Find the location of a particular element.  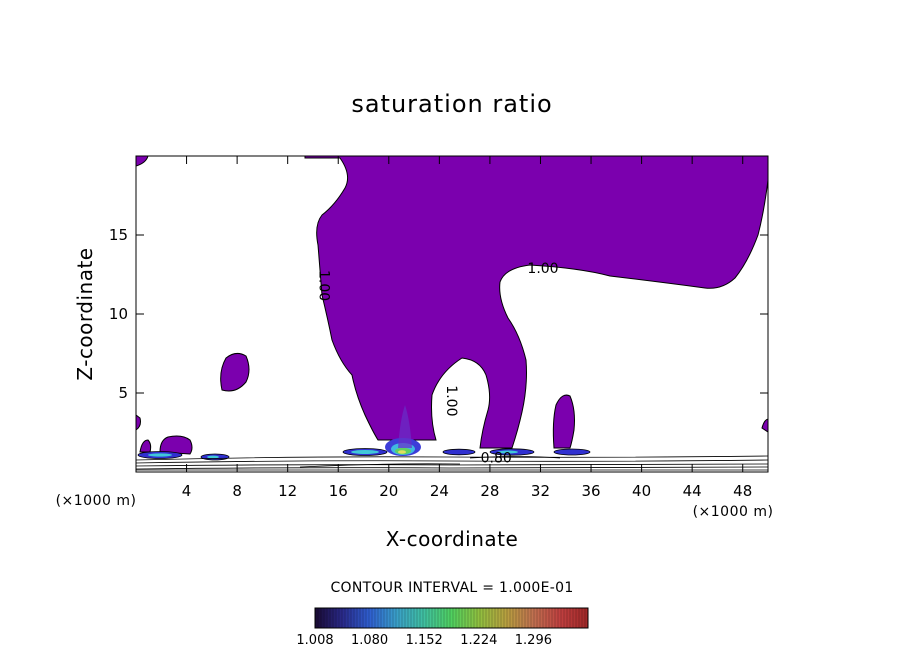

blob-left-edge is located at coordinates (138, 422).